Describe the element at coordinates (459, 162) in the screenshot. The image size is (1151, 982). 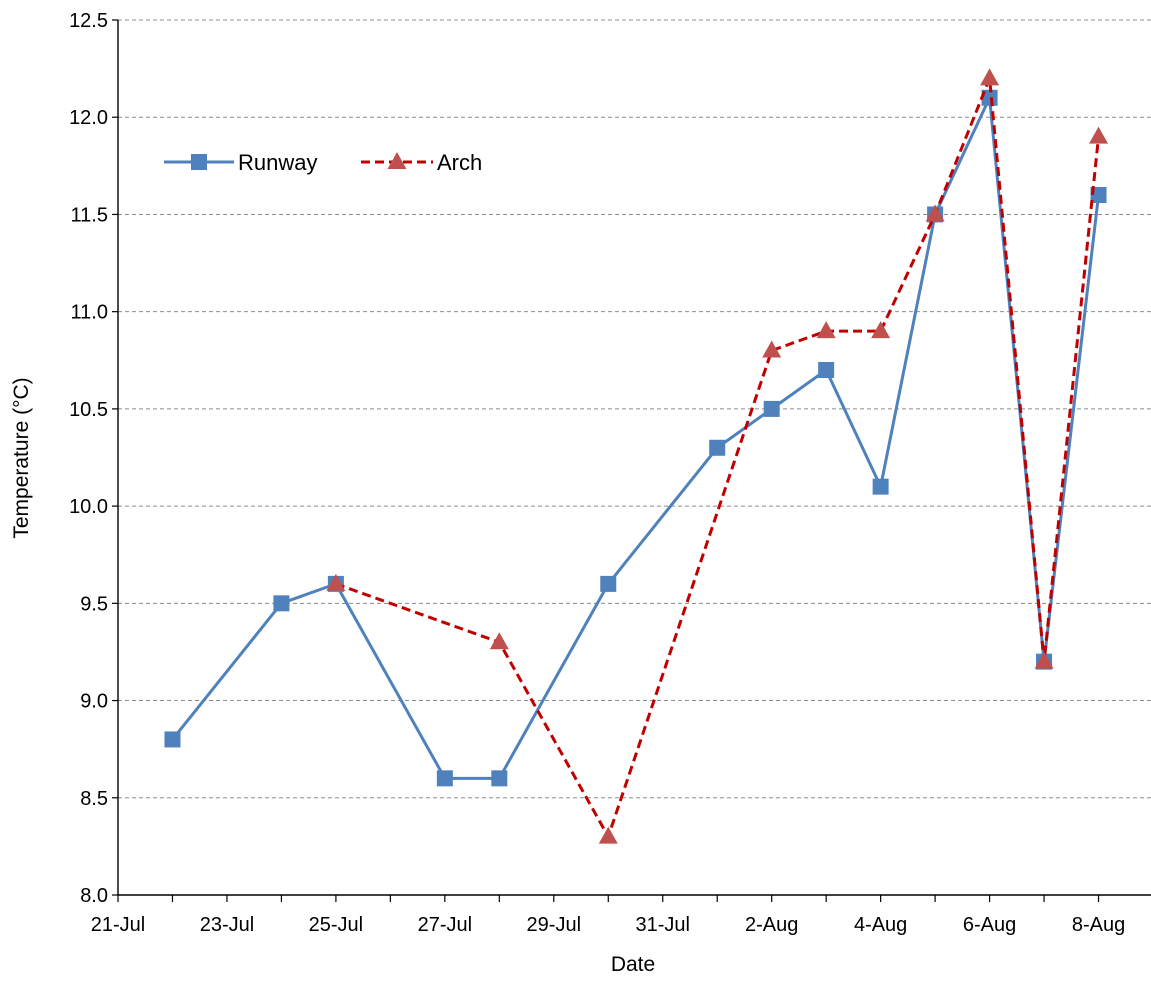
I see `legend-label: Arch` at that location.